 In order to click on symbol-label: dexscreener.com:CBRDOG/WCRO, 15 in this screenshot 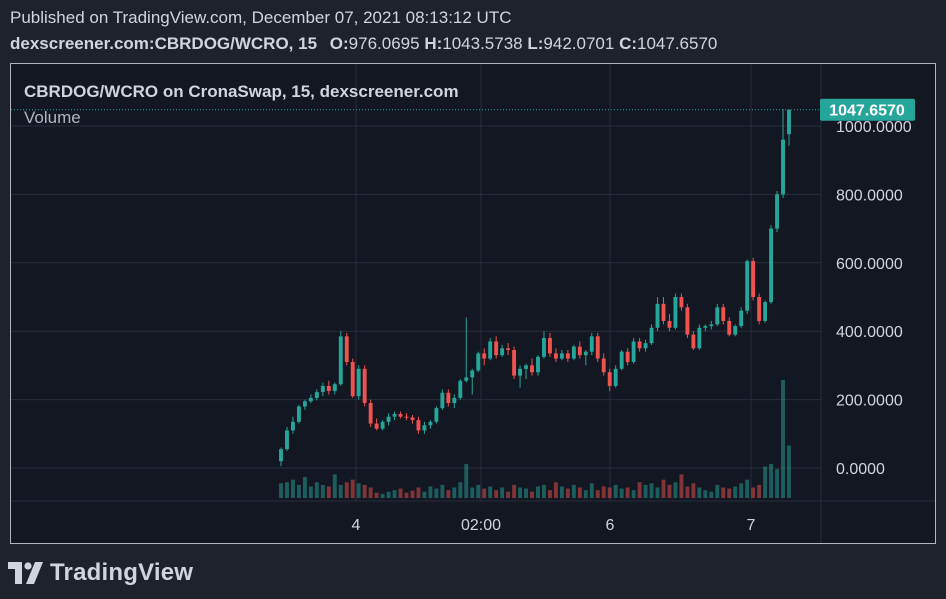, I will do `click(164, 43)`.